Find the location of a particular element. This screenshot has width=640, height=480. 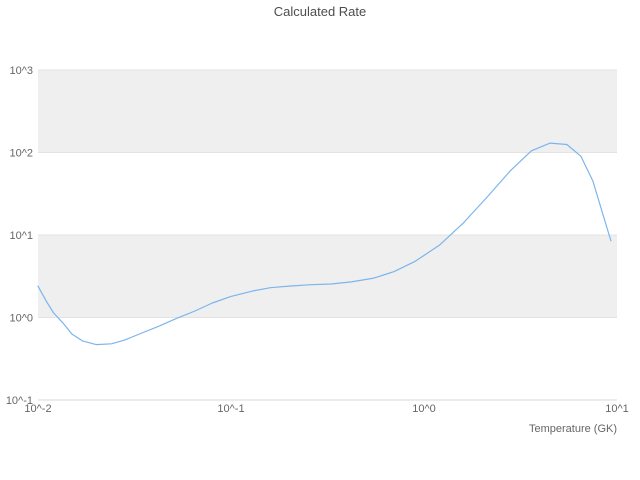

x-tick-label: 10^1 is located at coordinates (617, 409).